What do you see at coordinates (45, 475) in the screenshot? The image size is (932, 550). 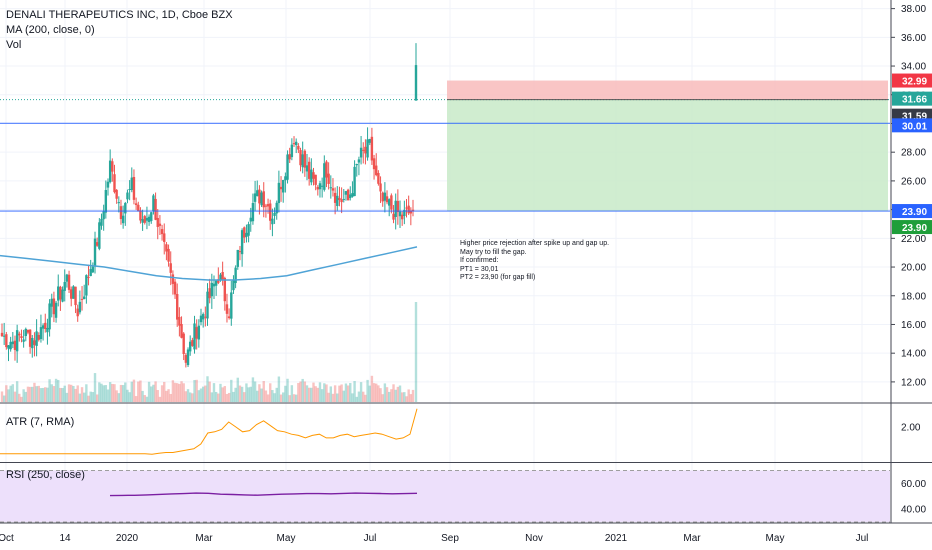 I see `rsi-legend: RSI (250, close)` at bounding box center [45, 475].